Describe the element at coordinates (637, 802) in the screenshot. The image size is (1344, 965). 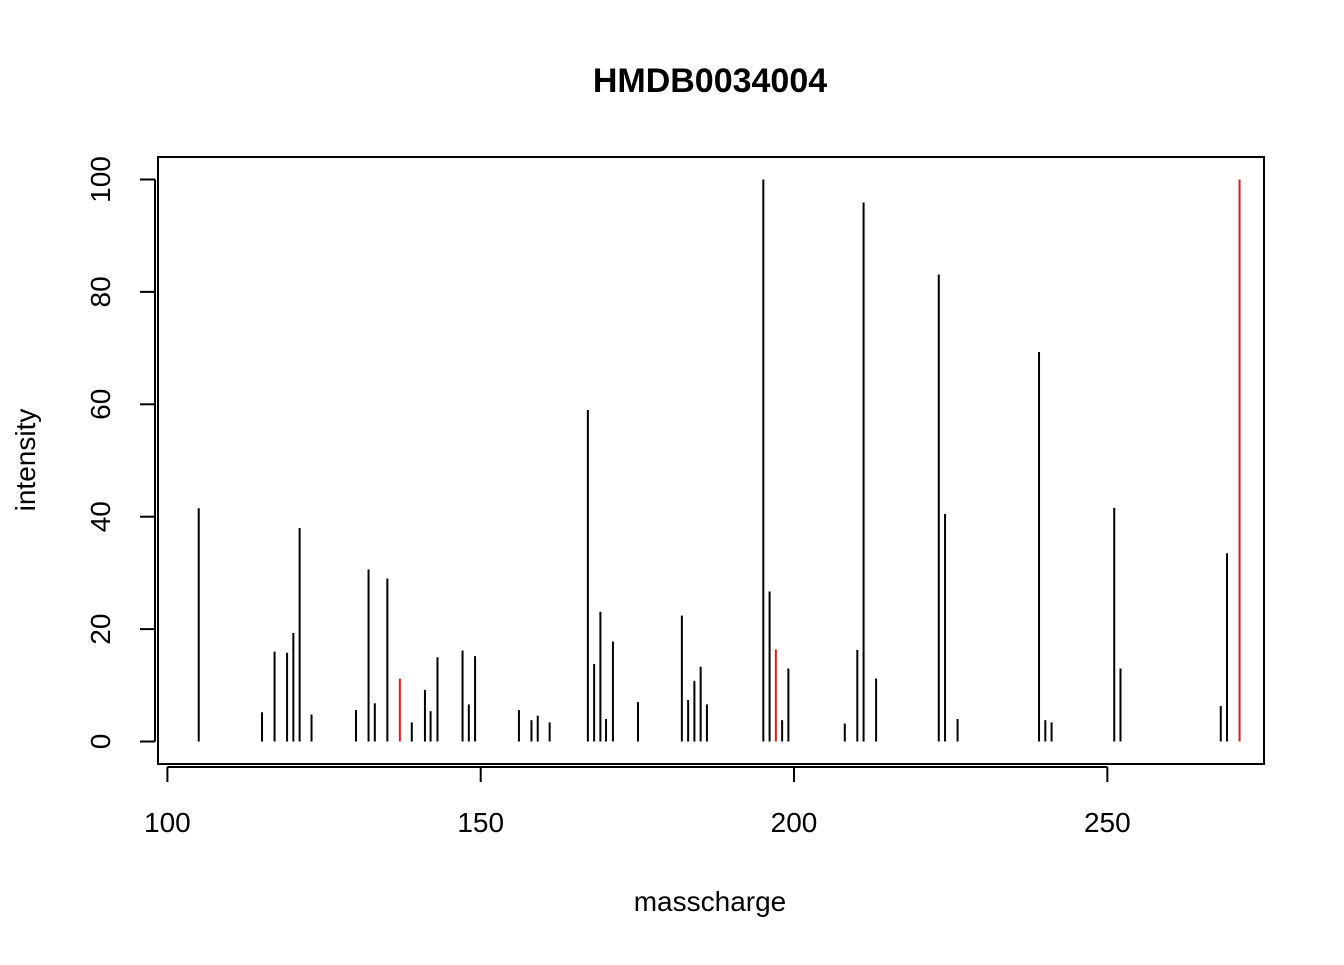
I see `x-axis: 100 150 200 250` at that location.